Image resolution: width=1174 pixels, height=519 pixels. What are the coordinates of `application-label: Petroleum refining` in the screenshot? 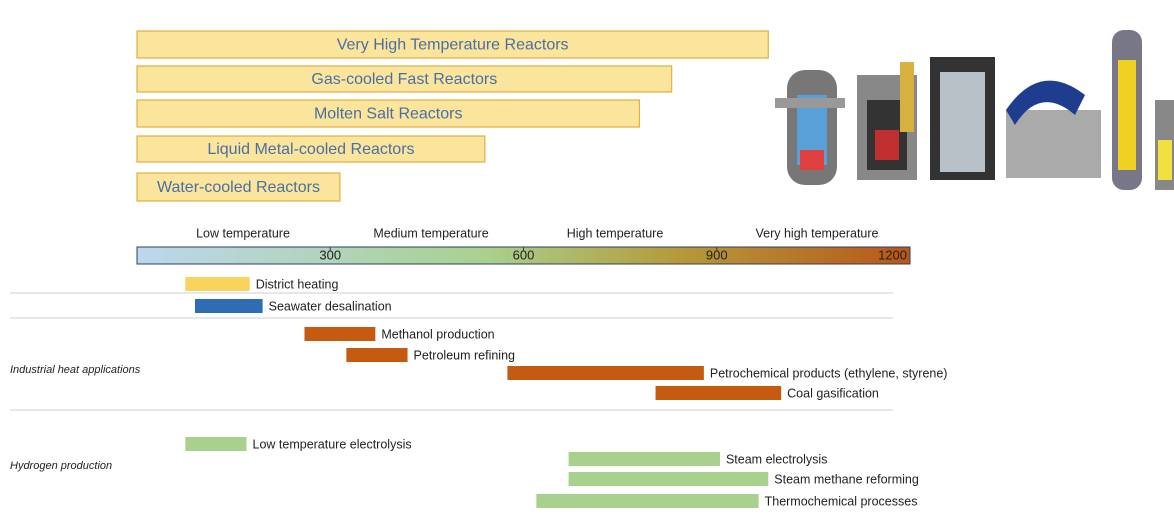 It's located at (464, 355).